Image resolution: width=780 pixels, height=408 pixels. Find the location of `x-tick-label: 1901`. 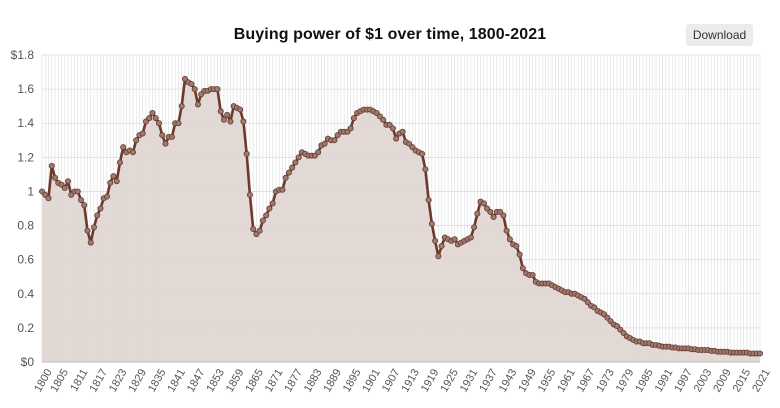

x-tick-label: 1901 is located at coordinates (371, 380).